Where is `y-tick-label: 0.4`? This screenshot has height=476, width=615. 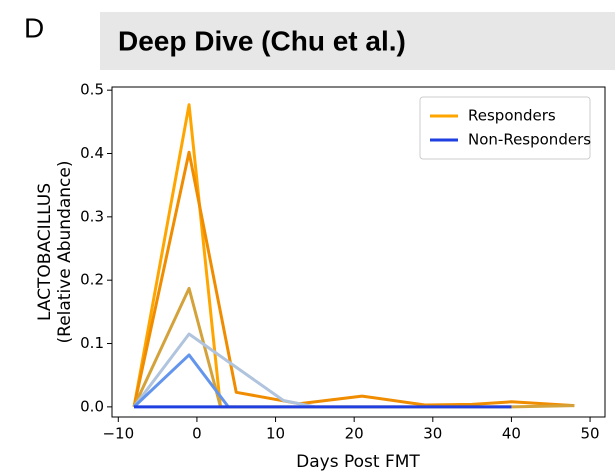 y-tick-label: 0.4 is located at coordinates (92, 153).